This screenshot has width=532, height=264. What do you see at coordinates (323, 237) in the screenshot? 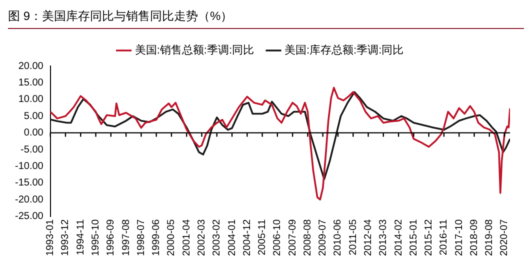
I see `x-tick-label: 2009-07` at bounding box center [323, 237].